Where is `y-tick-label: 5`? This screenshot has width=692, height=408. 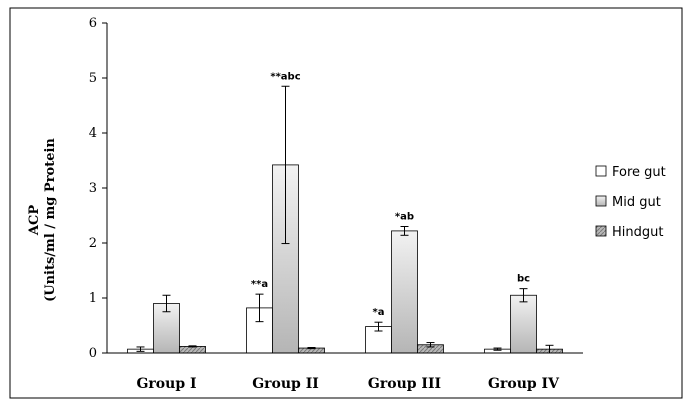
y-tick-label: 5 is located at coordinates (93, 78).